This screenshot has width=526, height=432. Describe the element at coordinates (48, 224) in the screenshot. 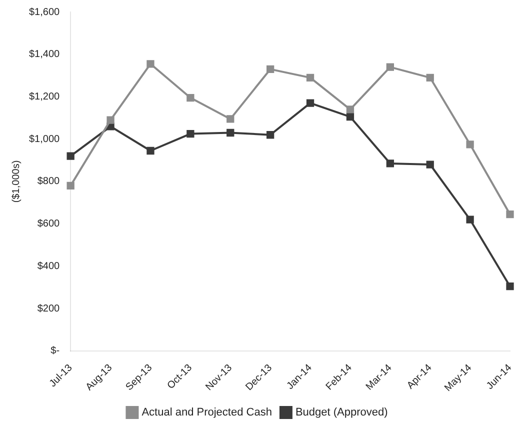

I see `y-tick-label: $600` at that location.